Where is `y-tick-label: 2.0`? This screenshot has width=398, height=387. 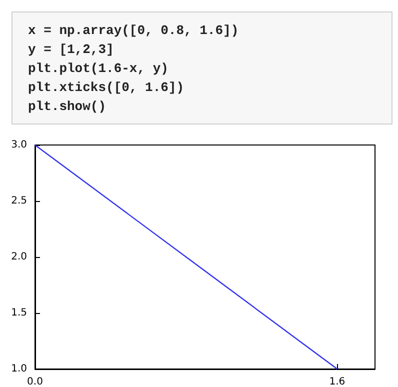
y-tick-label: 2.0 is located at coordinates (19, 257).